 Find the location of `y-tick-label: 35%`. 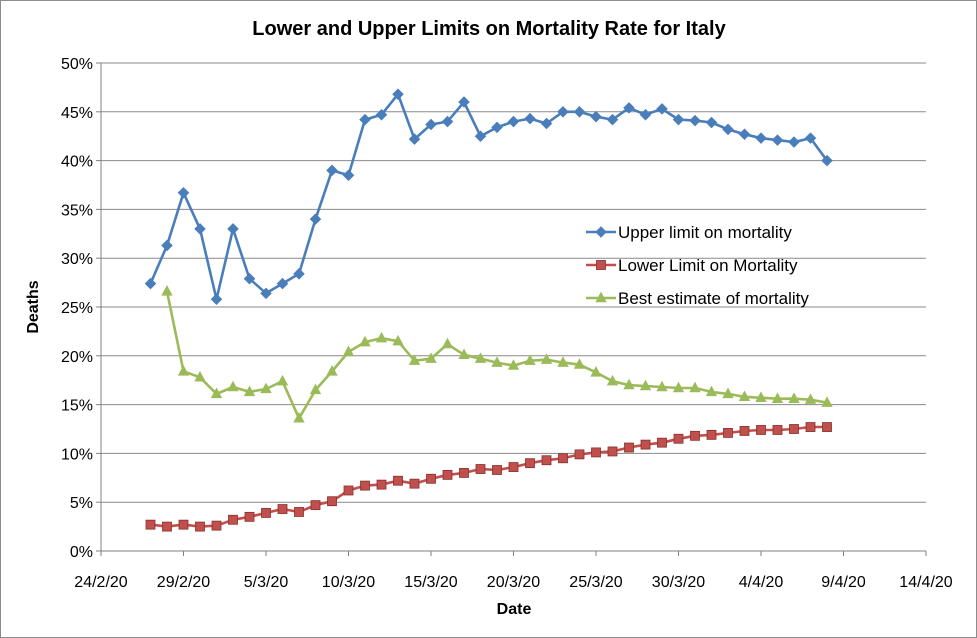

y-tick-label: 35% is located at coordinates (77, 210).